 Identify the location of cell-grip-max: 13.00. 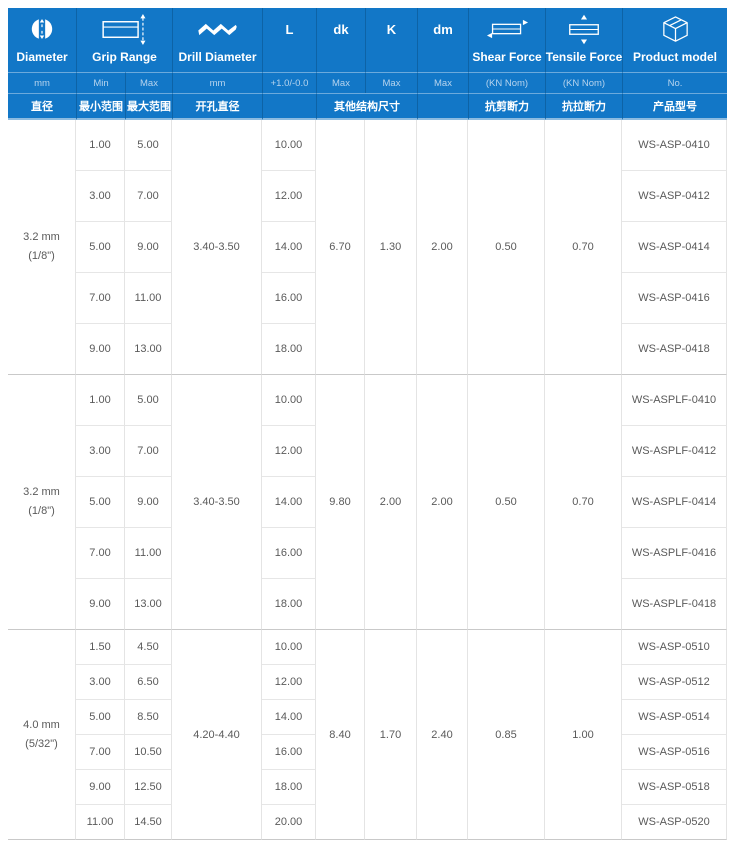
(148, 604).